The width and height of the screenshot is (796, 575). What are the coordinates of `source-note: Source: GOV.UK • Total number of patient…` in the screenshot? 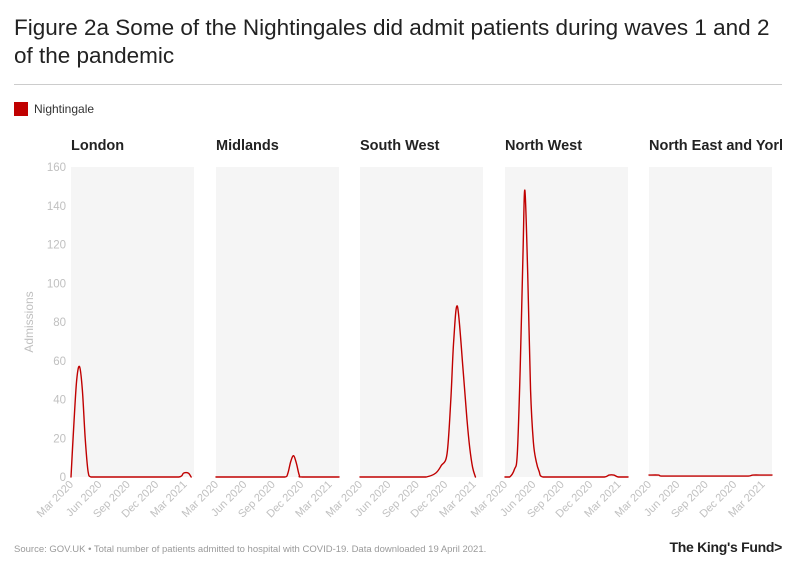 It's located at (250, 549).